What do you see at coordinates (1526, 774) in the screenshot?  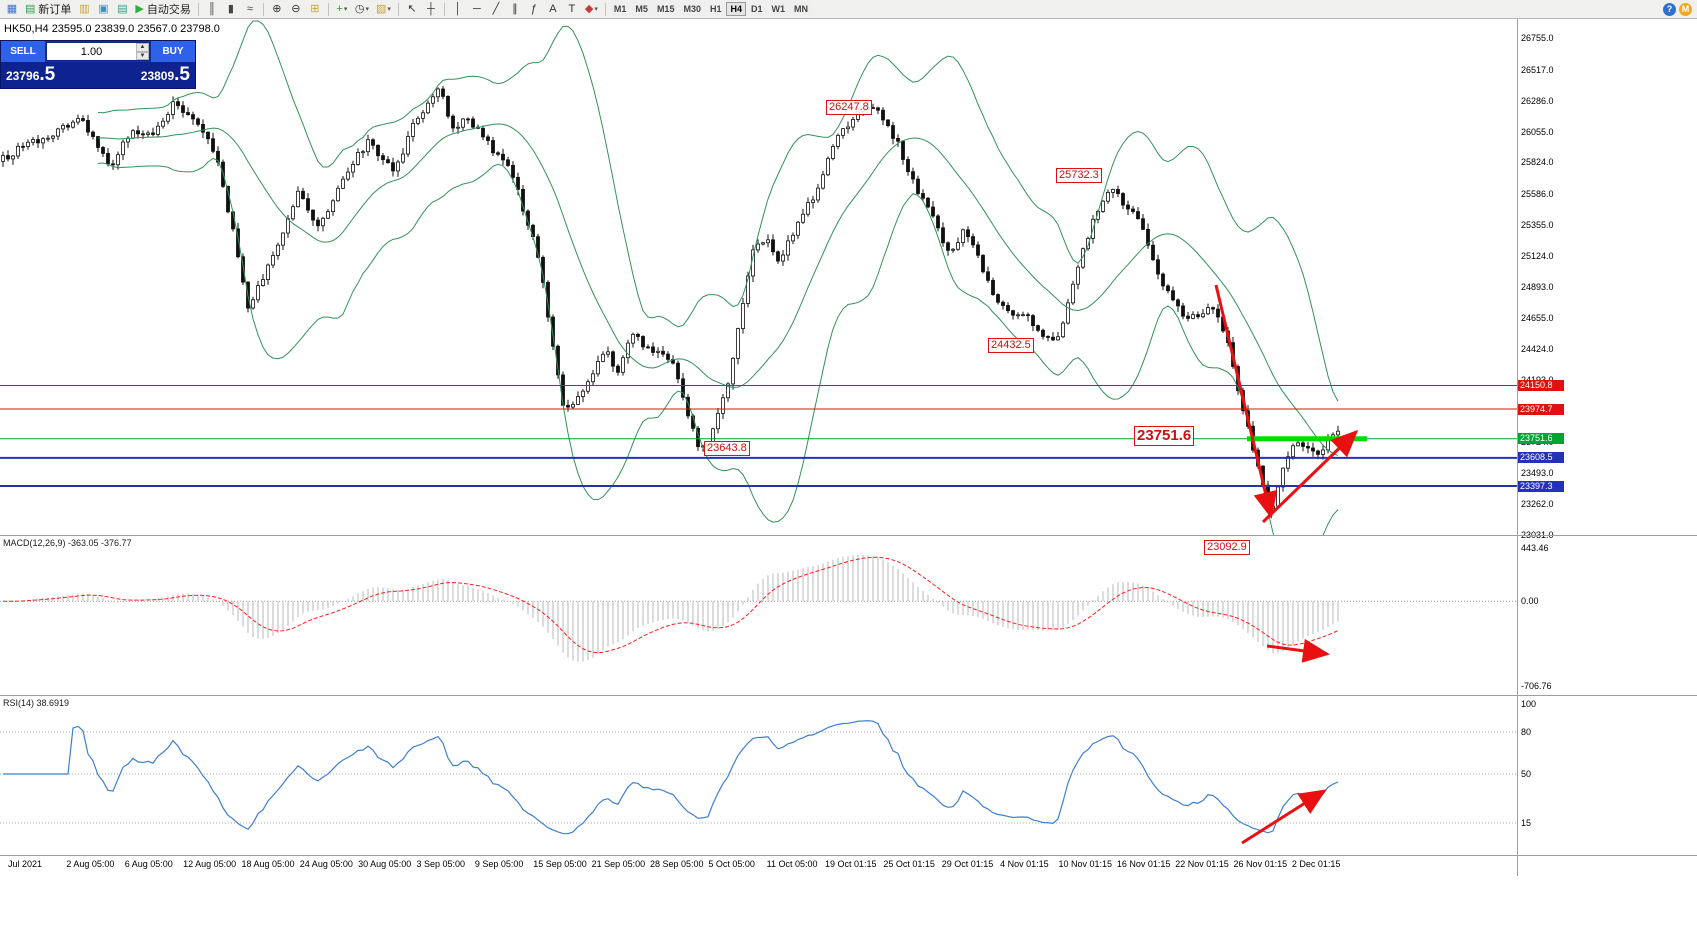 I see `rsi-axis-tick: 50` at bounding box center [1526, 774].